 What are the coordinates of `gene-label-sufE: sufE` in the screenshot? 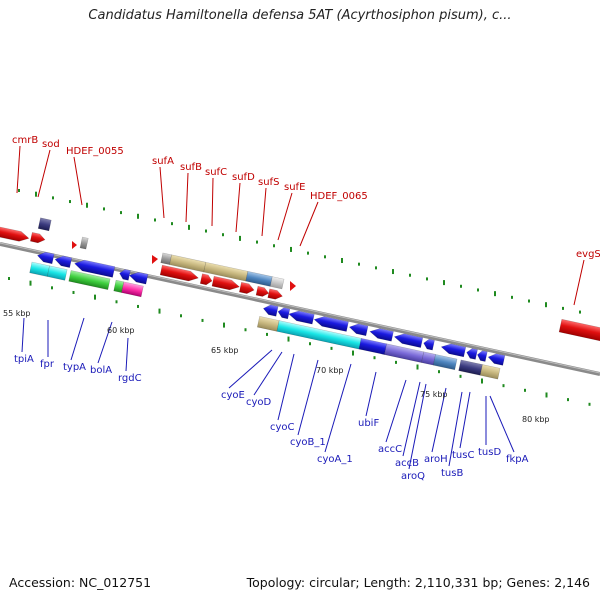 It's located at (294, 187).